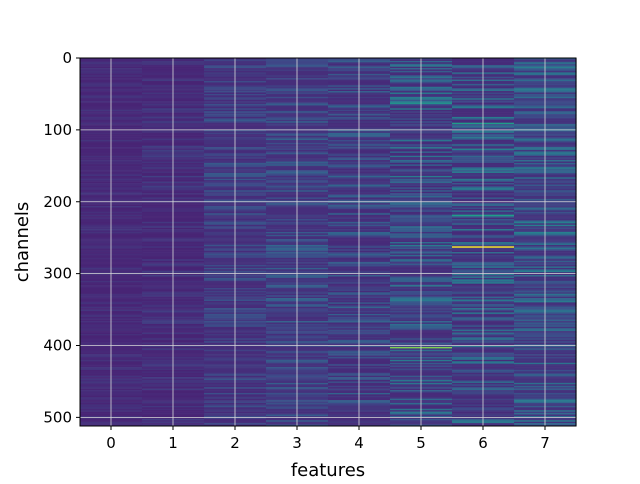 Image resolution: width=640 pixels, height=484 pixels. I want to click on x-tick-label: 3, so click(297, 443).